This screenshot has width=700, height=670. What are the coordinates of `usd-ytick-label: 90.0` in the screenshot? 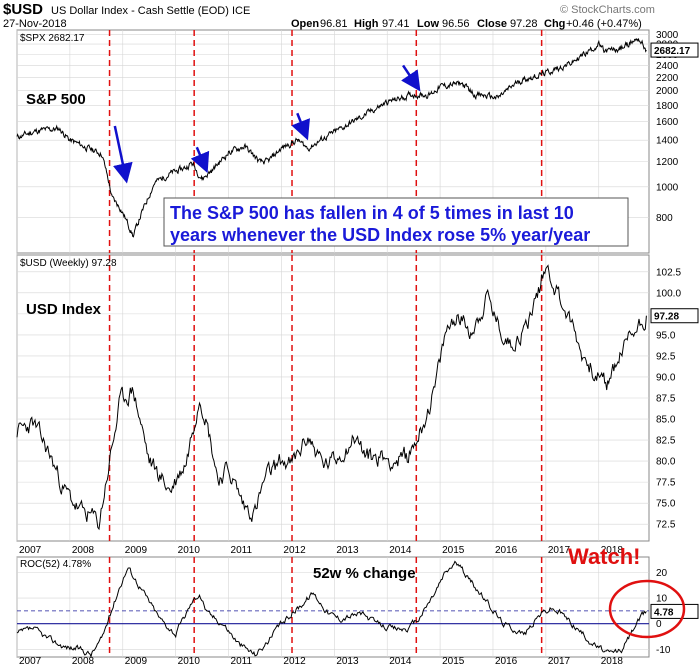 It's located at (666, 377).